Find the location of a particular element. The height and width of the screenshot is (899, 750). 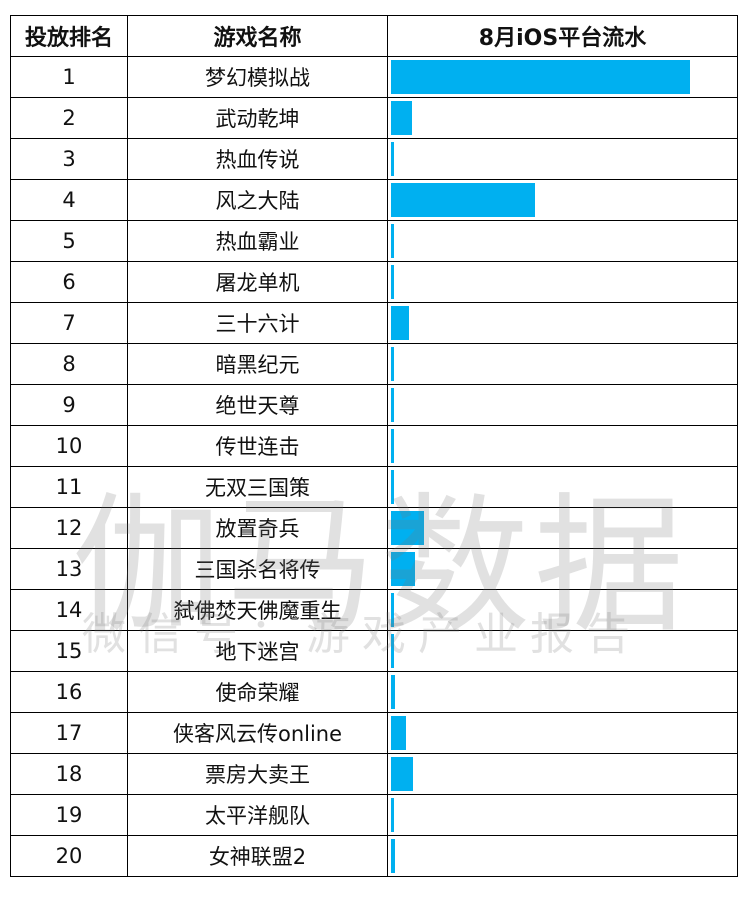

table-row: 18 票房大卖王 is located at coordinates (374, 774).